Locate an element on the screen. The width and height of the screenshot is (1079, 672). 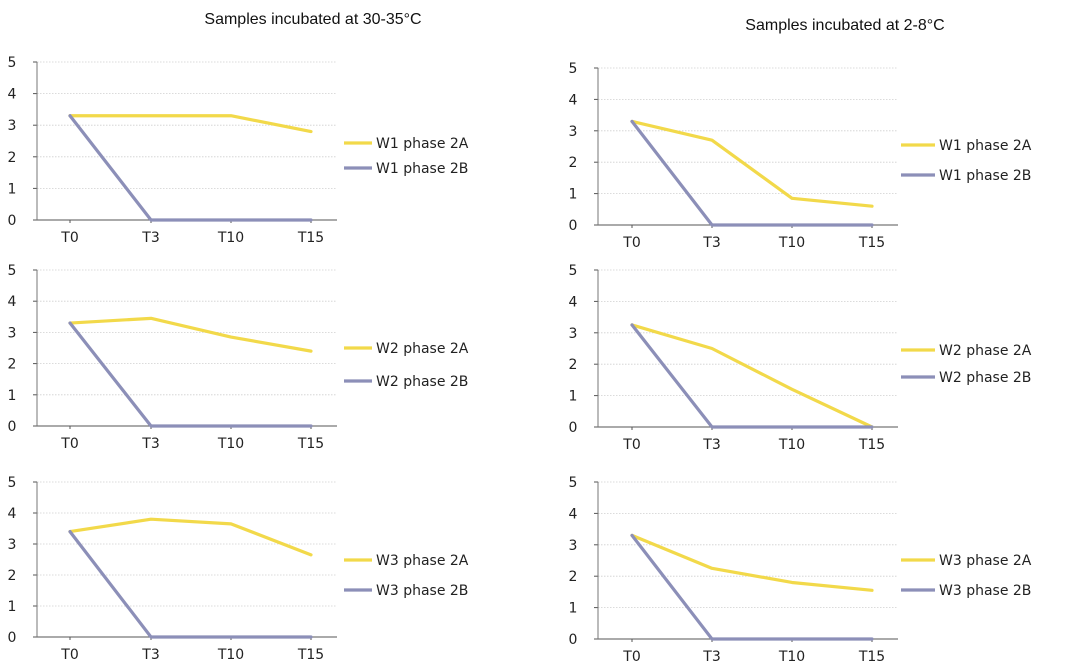
left-column-title: Samples incubated at 30-35°C is located at coordinates (312, 19).